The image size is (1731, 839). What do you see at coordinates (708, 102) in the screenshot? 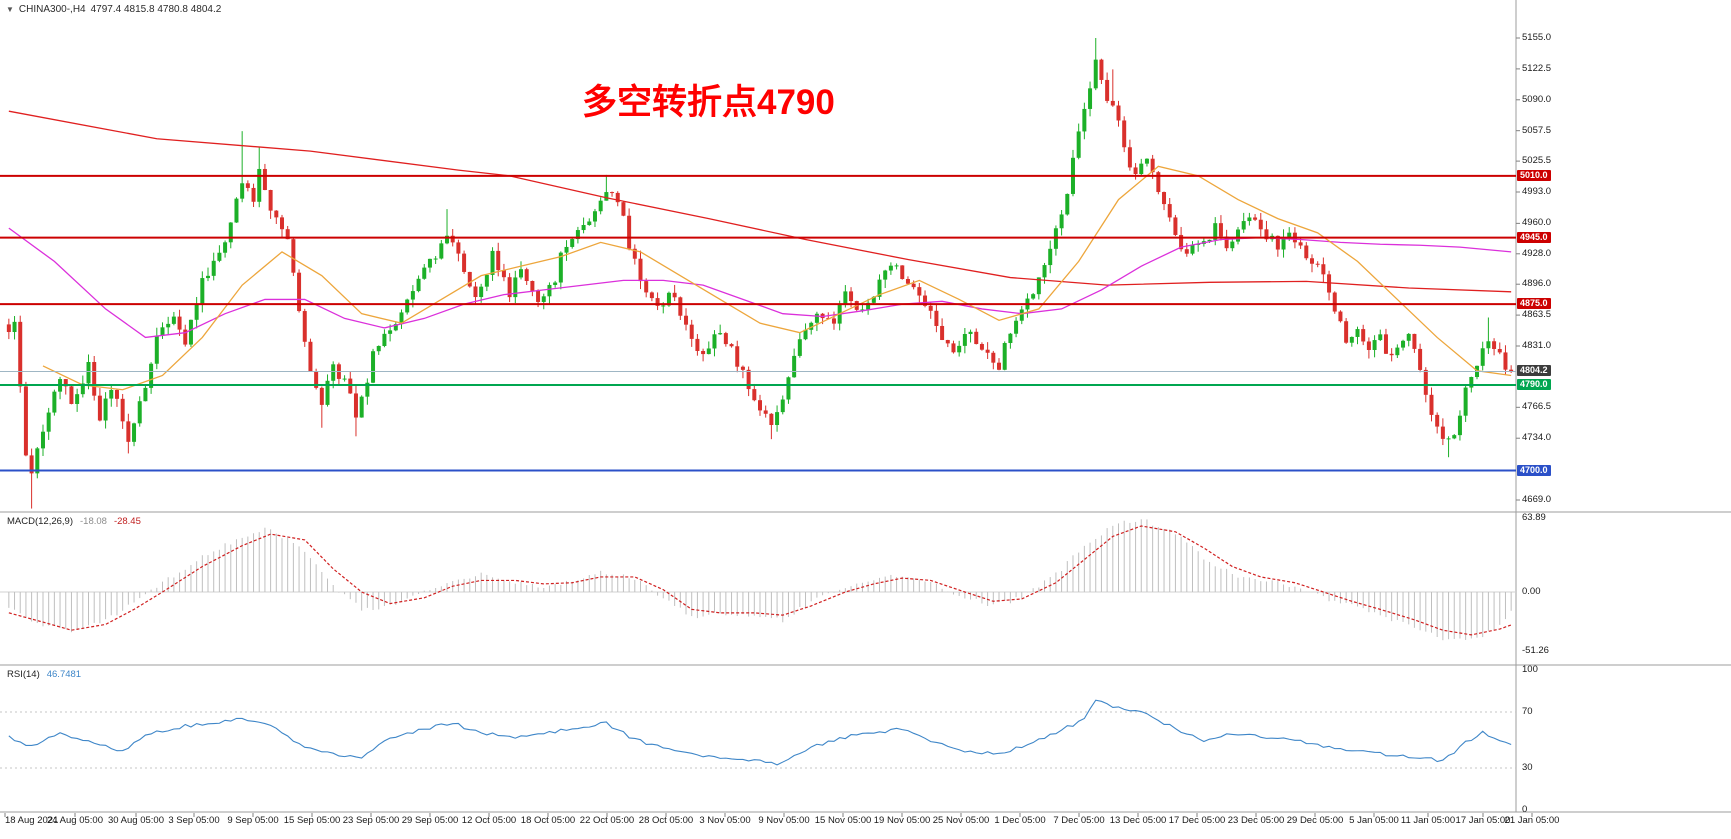
I see `annotation-text: 多空转折点4790` at bounding box center [708, 102].